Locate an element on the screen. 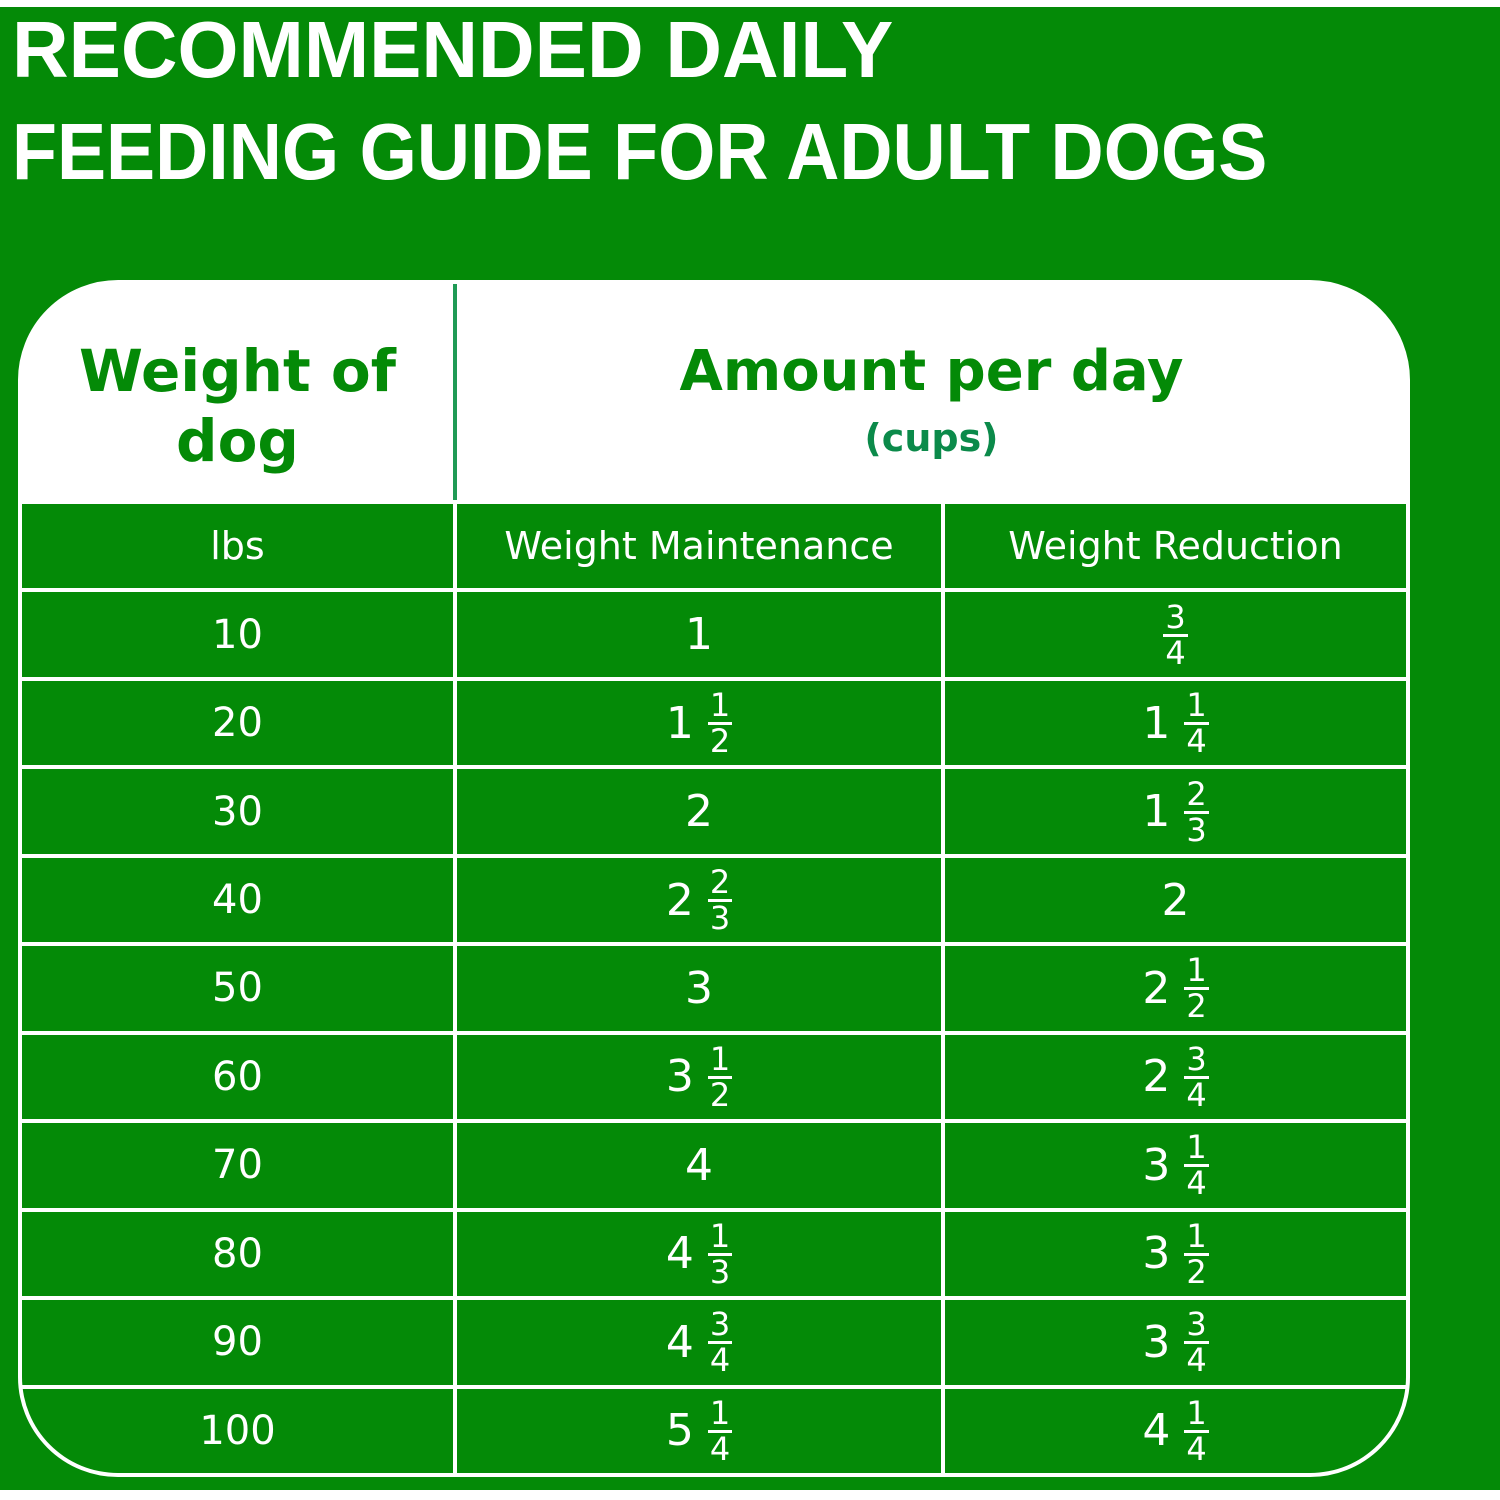  cell-lbs: 50 is located at coordinates (237, 988).